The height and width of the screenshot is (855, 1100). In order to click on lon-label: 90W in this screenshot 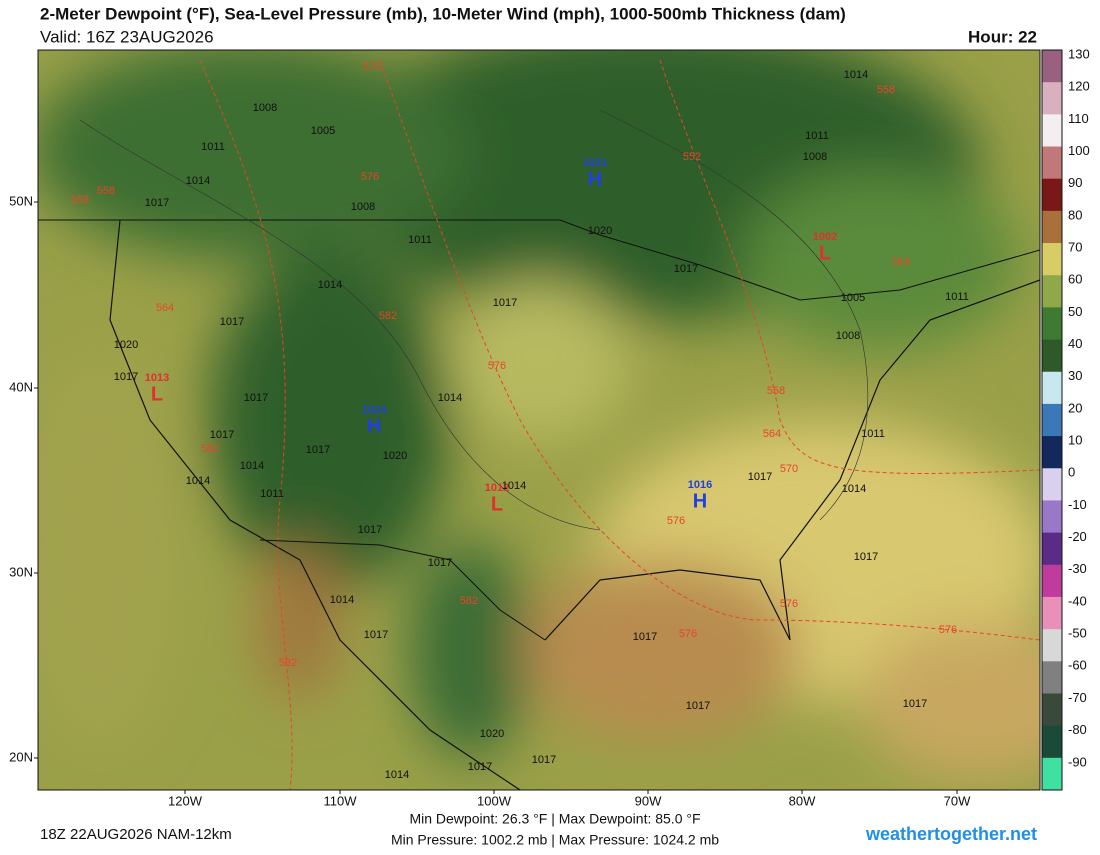, I will do `click(648, 800)`.